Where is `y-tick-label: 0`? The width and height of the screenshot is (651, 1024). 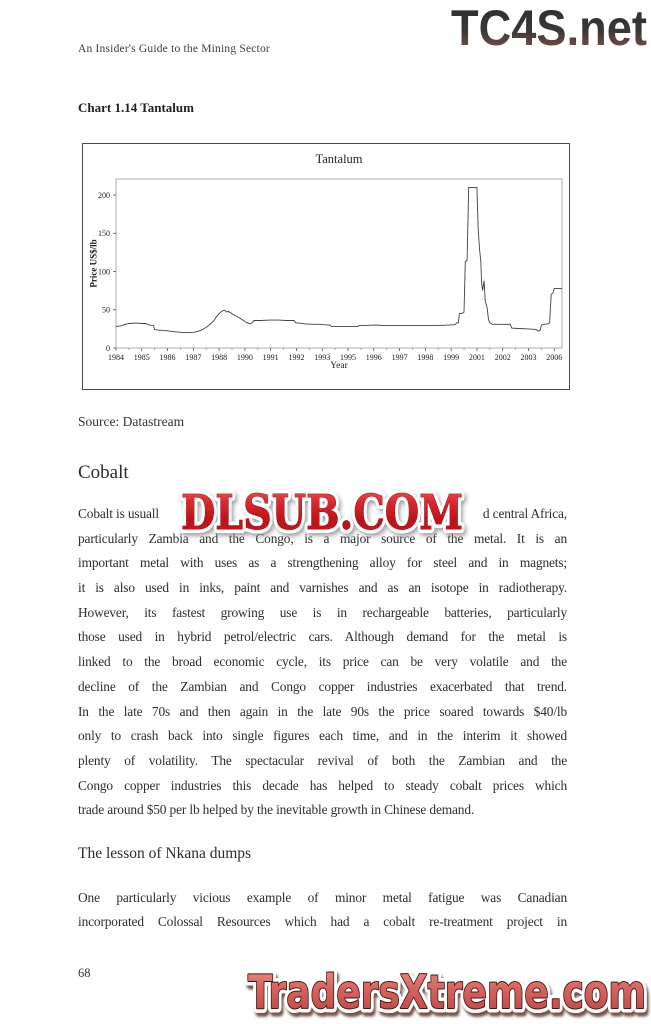
y-tick-label: 0 is located at coordinates (108, 348).